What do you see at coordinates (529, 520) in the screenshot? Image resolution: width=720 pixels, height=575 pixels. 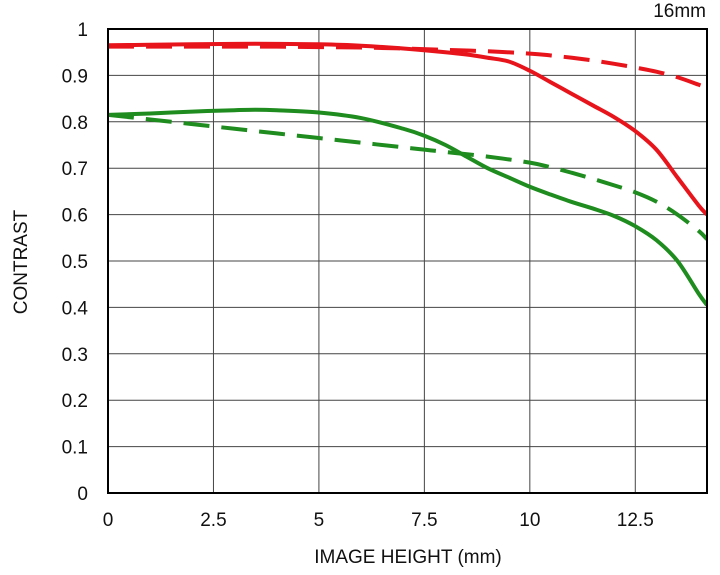 I see `x-tick-label: 10` at bounding box center [529, 520].